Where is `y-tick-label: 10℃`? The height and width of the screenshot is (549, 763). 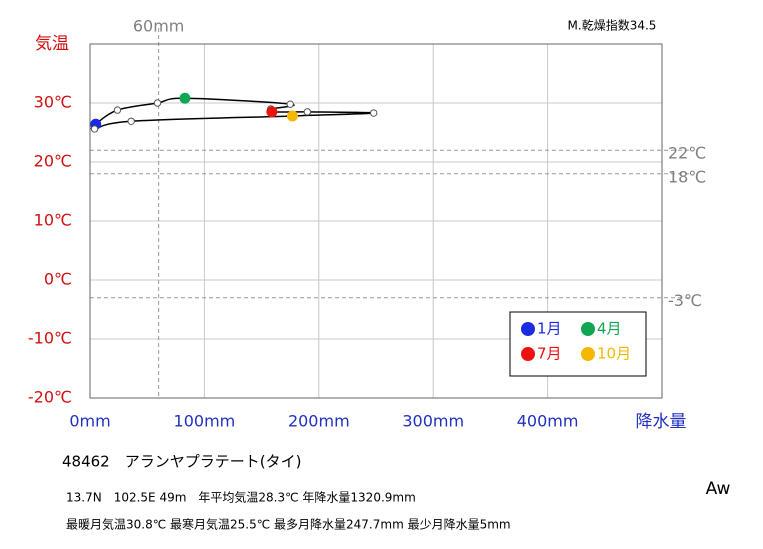 y-tick-label: 10℃ is located at coordinates (53, 220).